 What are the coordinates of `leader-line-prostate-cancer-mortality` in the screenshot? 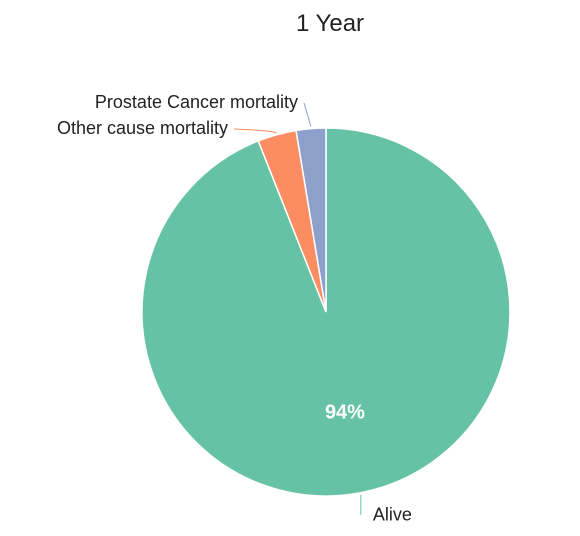 It's located at (307, 114).